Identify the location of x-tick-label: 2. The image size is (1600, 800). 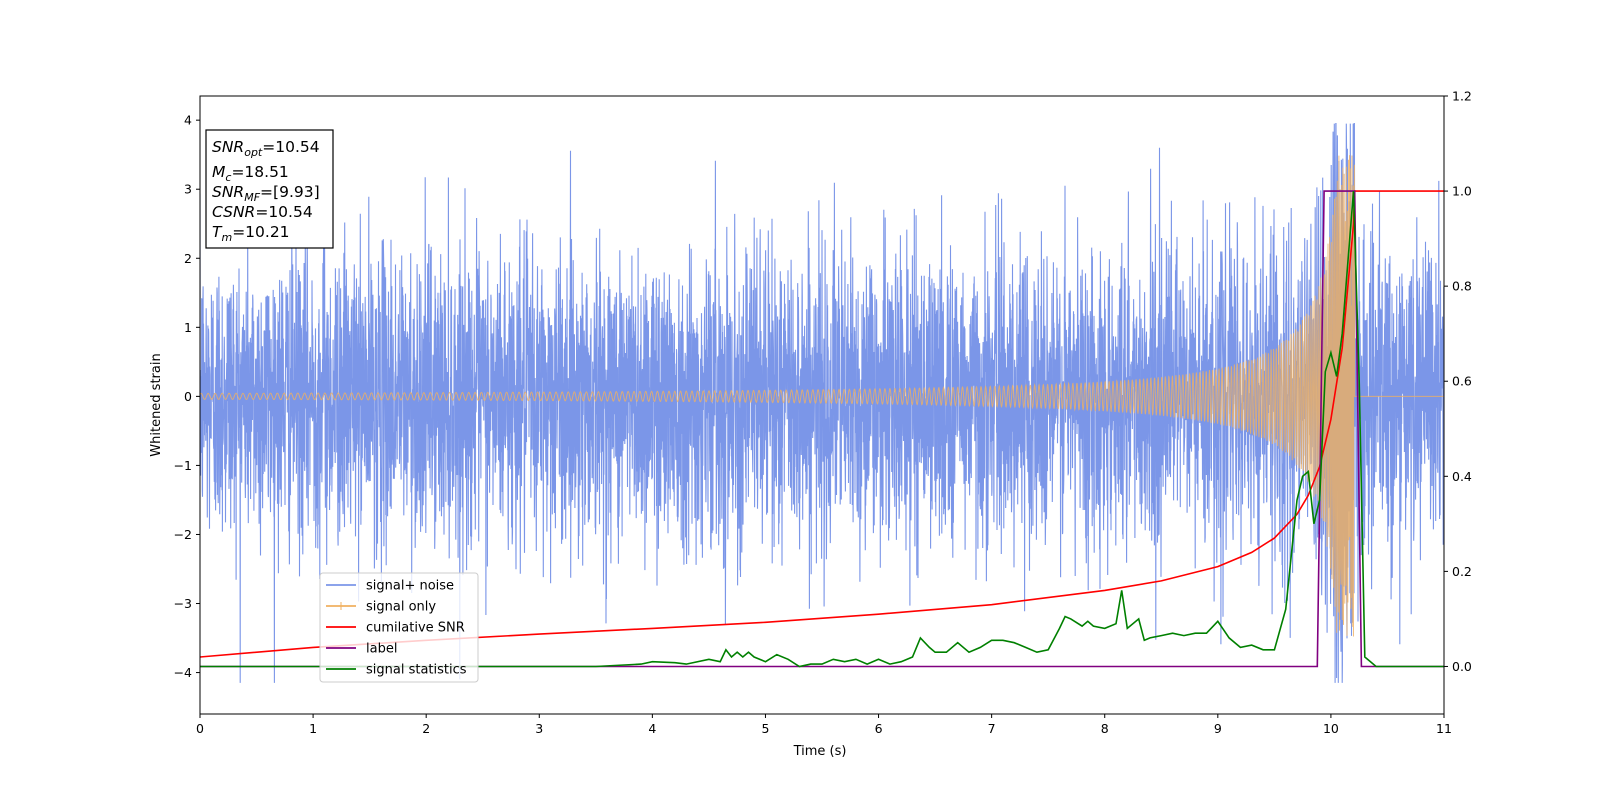
(426, 728).